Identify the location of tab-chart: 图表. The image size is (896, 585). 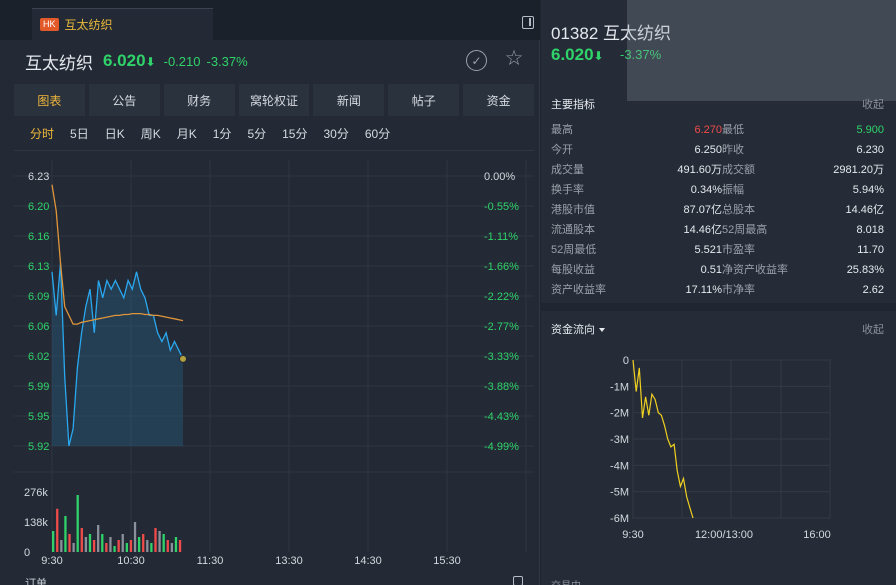
(49, 100).